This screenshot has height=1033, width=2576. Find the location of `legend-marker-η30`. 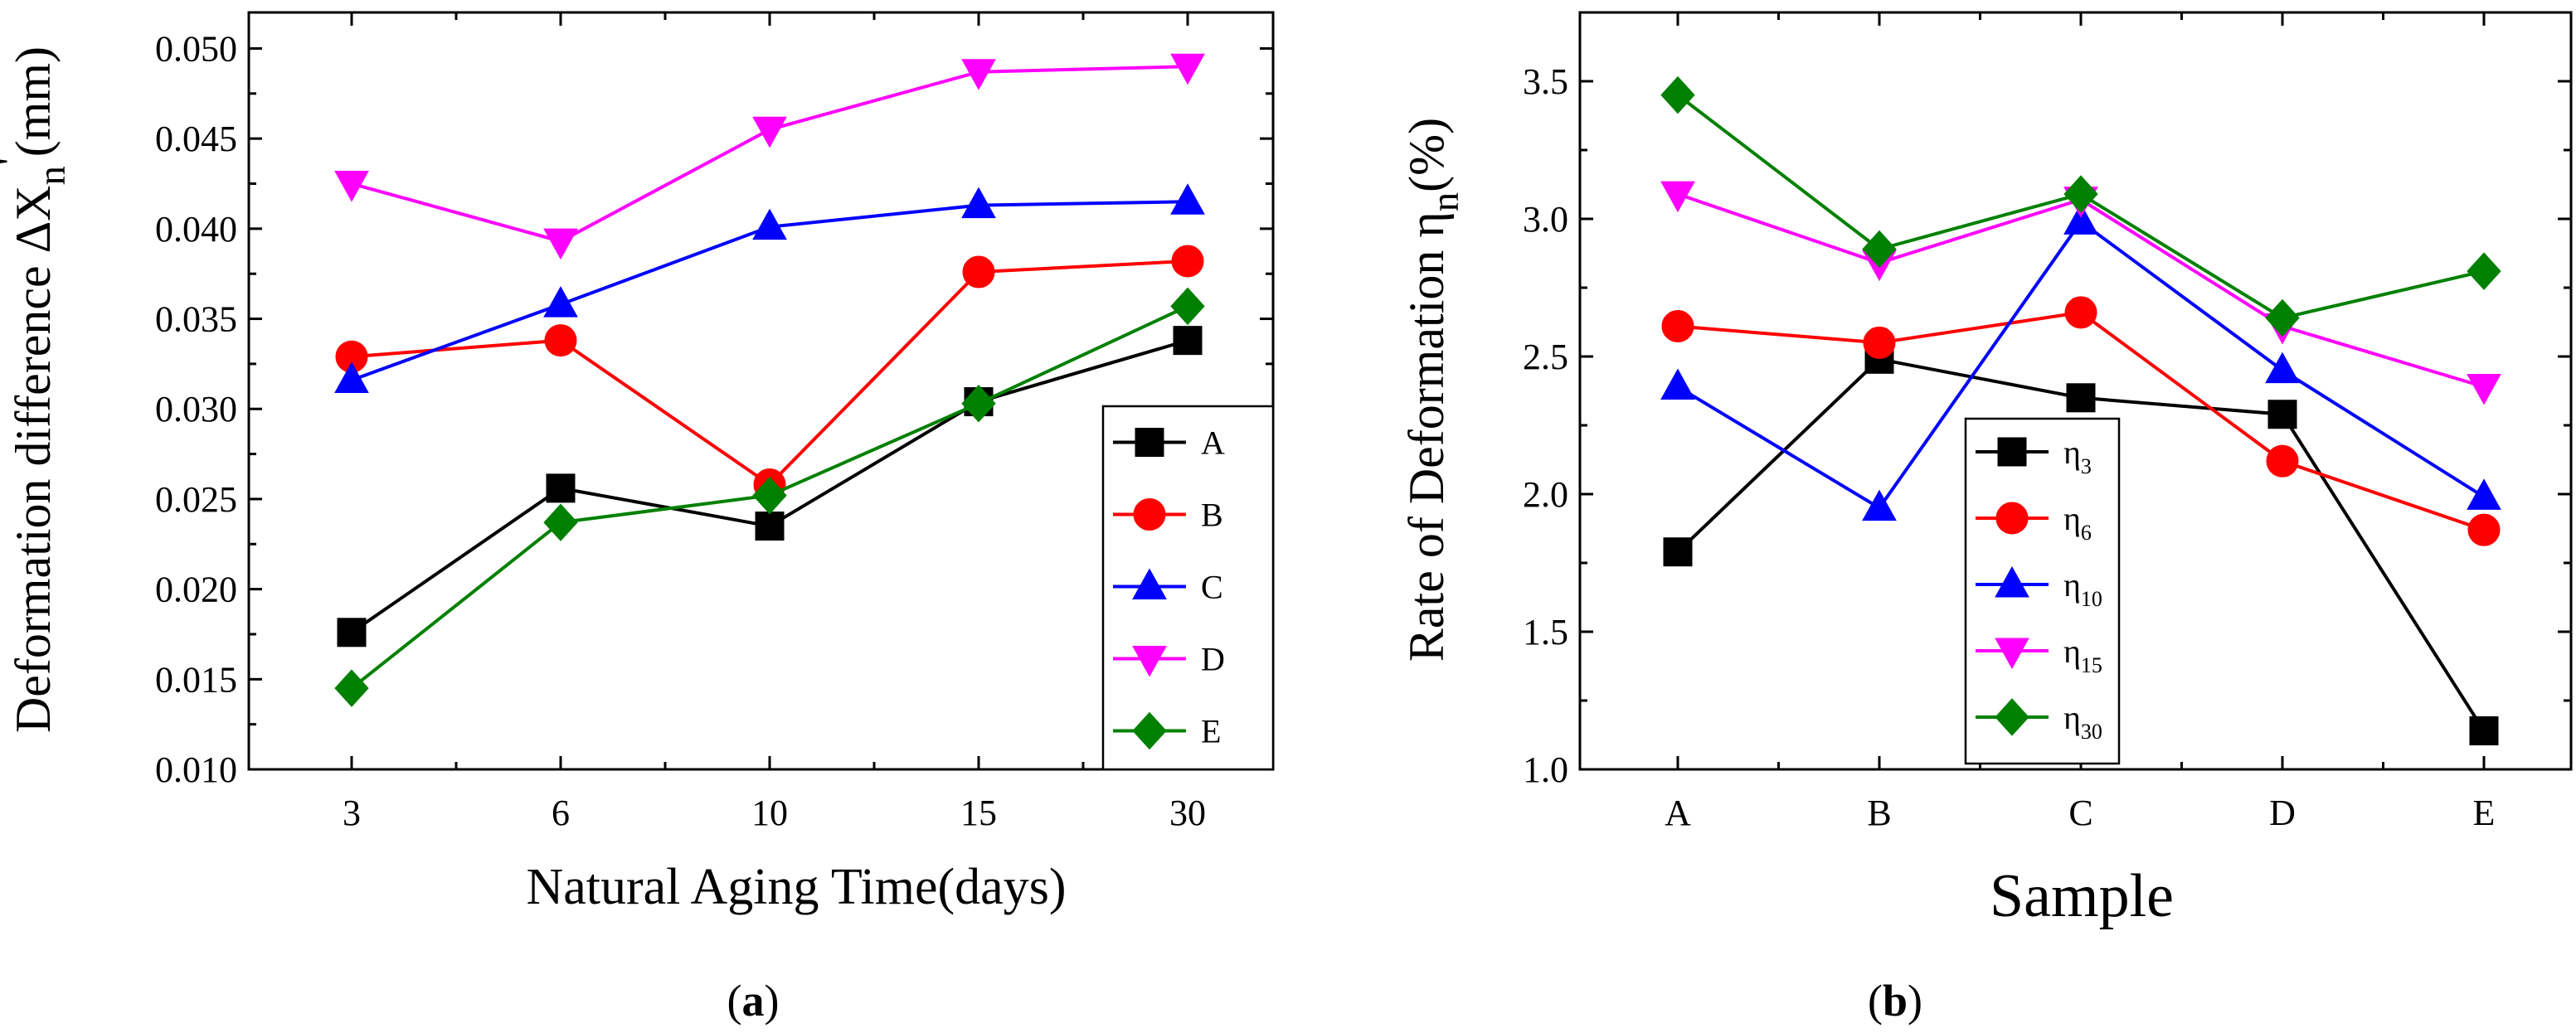

legend-marker-η30 is located at coordinates (2012, 717).